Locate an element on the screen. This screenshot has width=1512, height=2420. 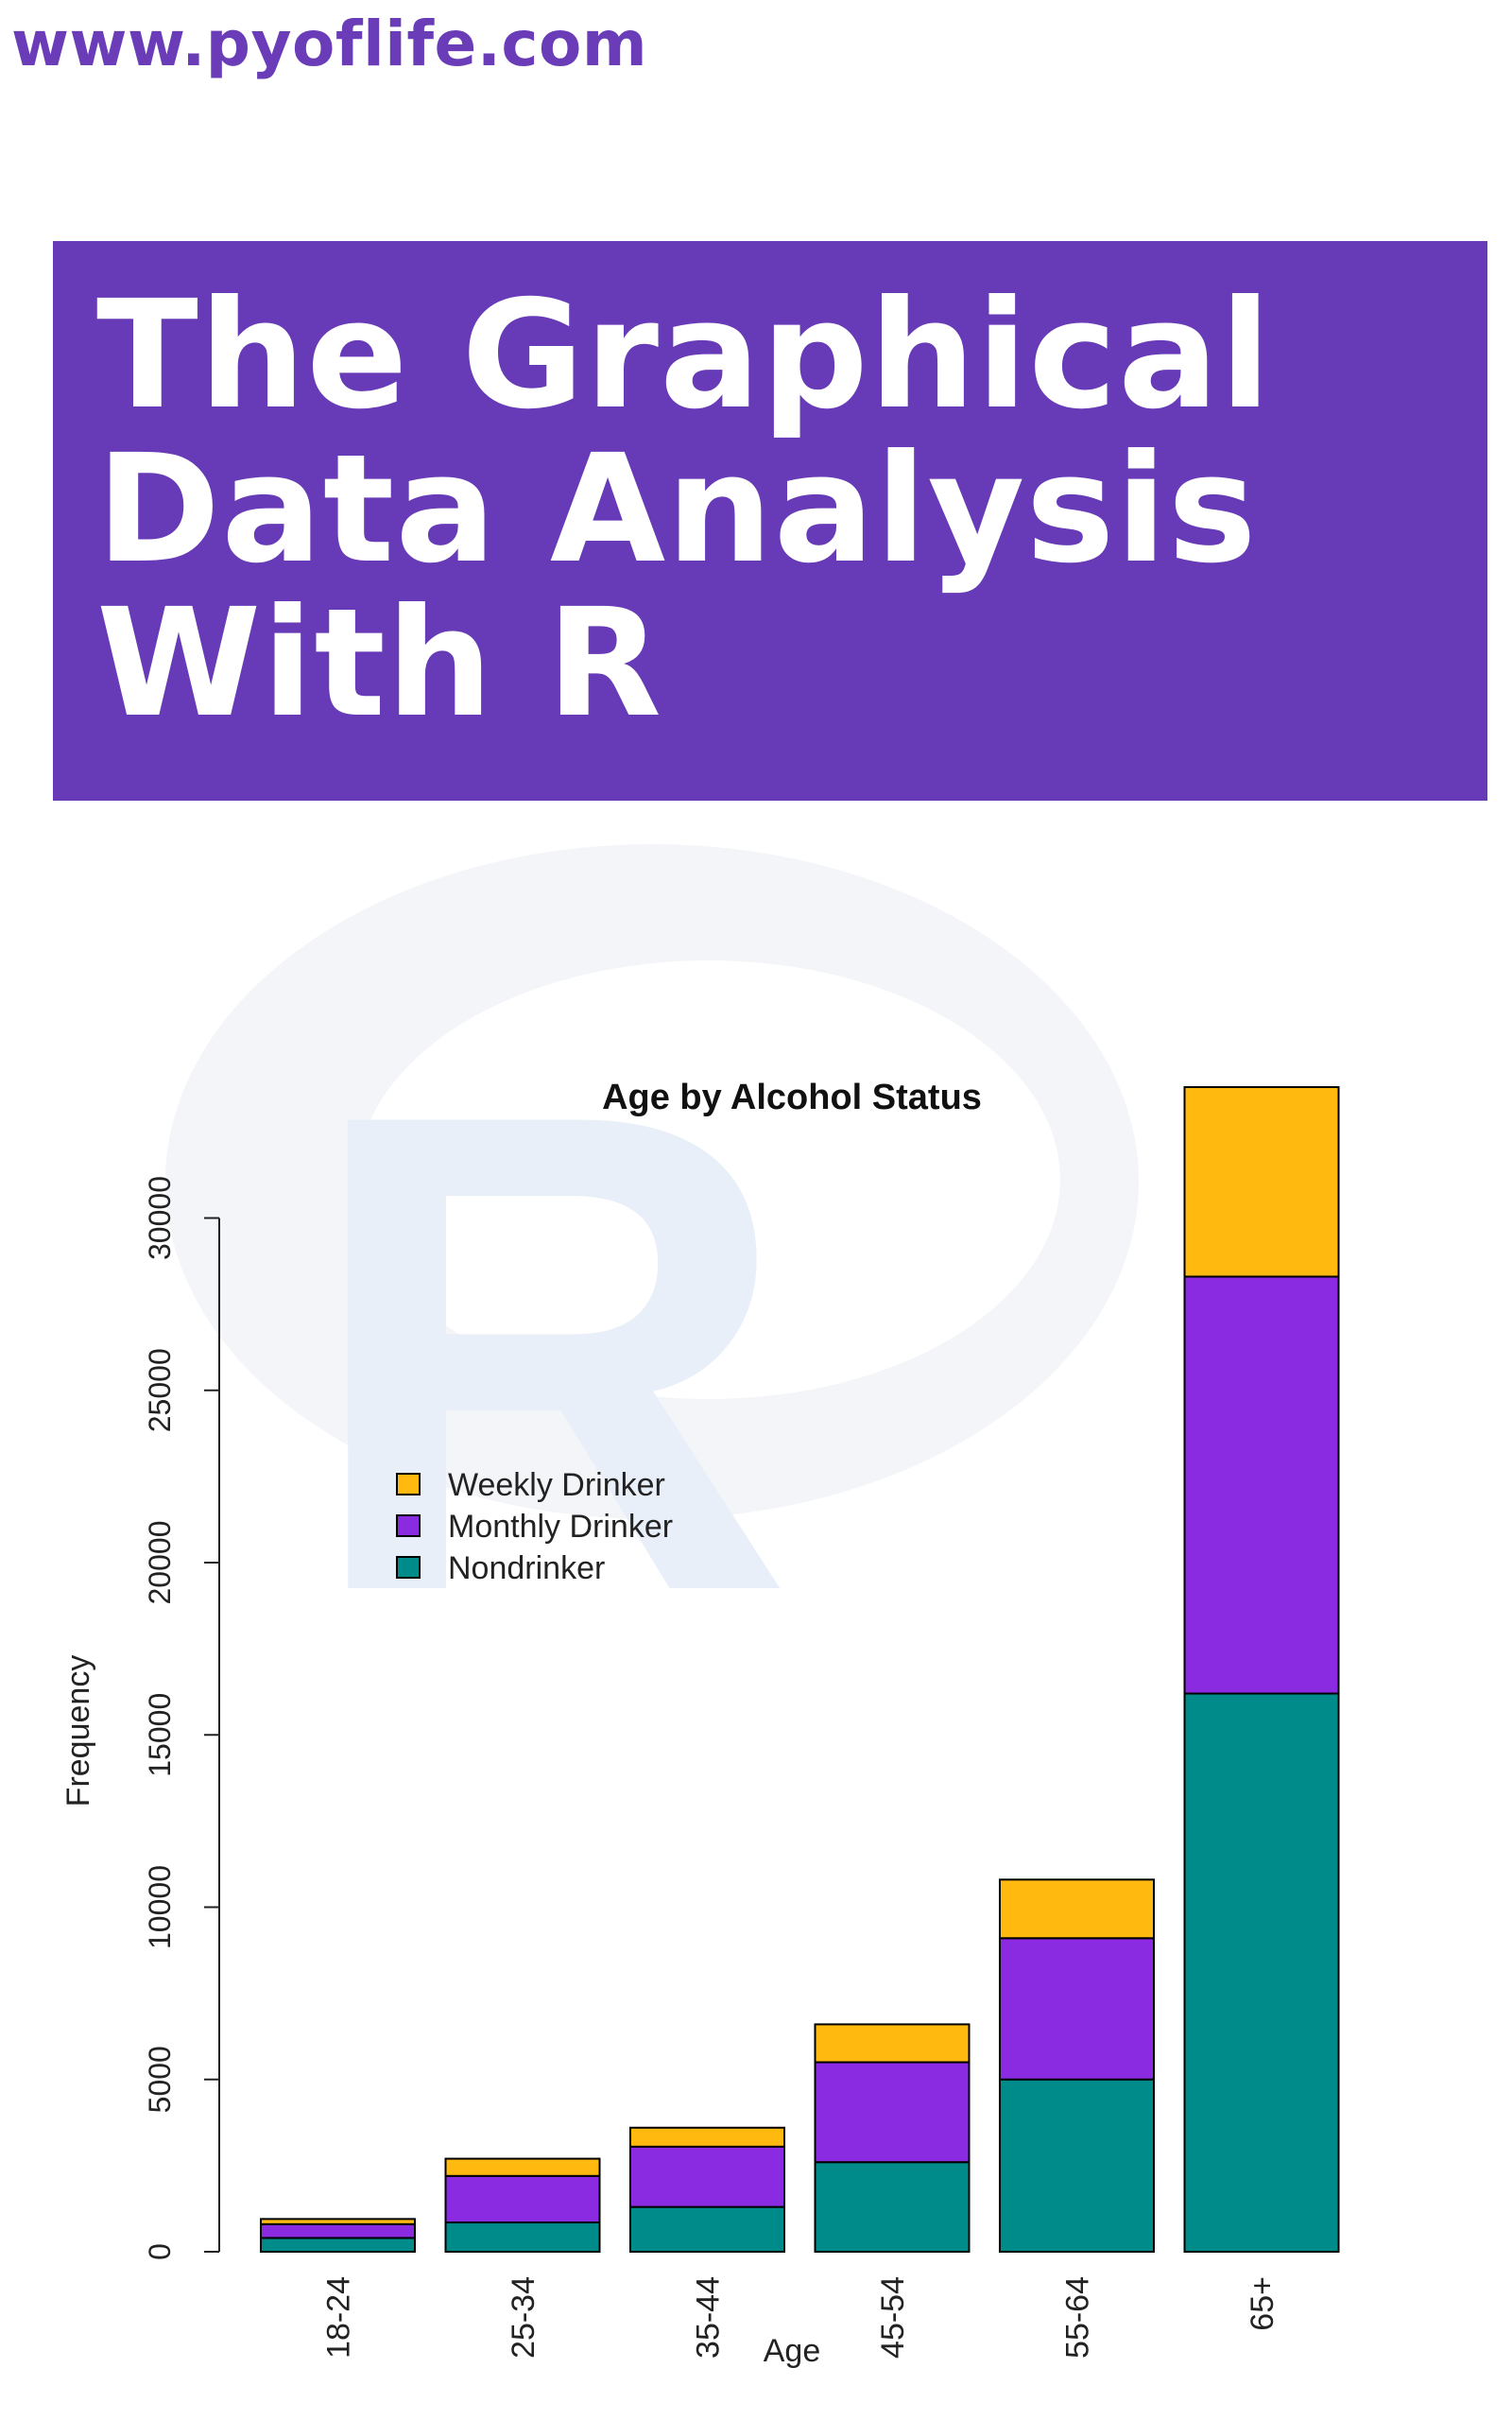
x-tick-label: 45-54 is located at coordinates (893, 2317).